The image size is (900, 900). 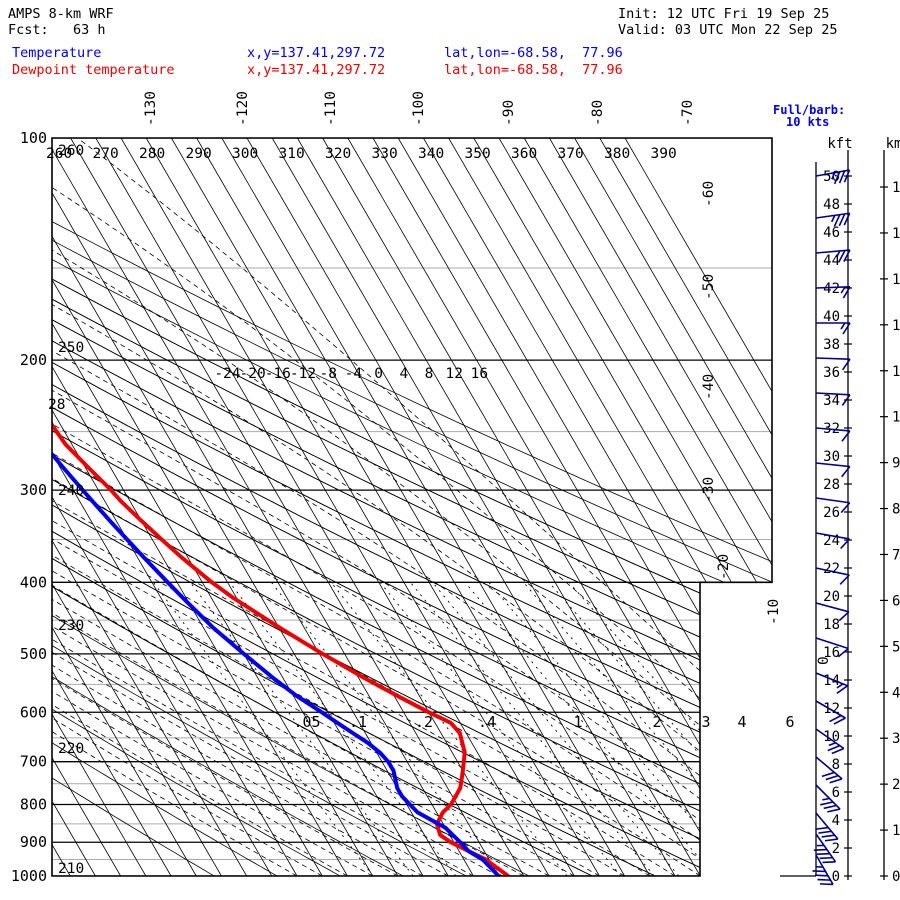 What do you see at coordinates (533, 70) in the screenshot?
I see `dewpoint-latlon: lat,lon=-68.58, 77.96` at bounding box center [533, 70].